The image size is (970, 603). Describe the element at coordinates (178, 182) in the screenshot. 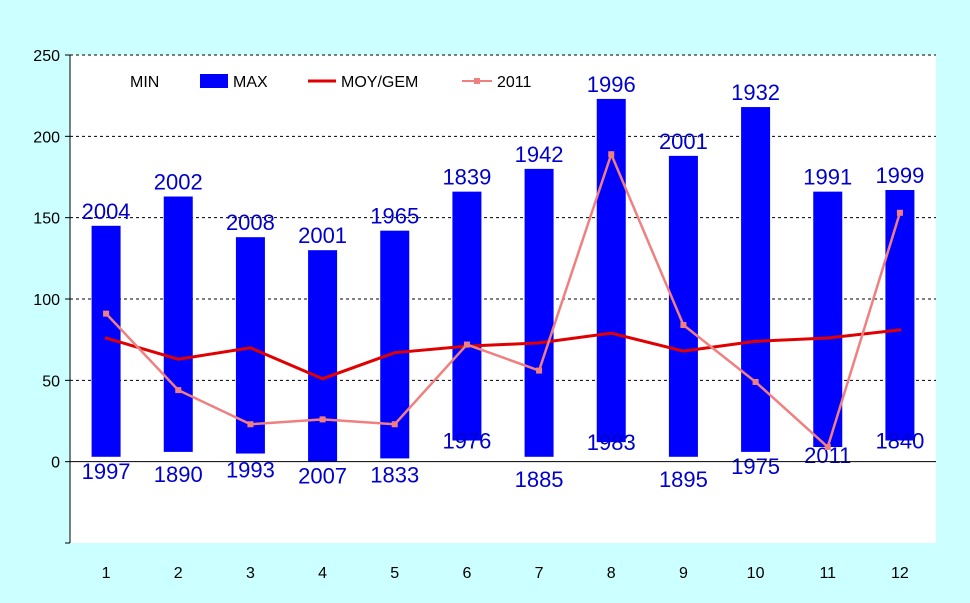

I see `max-year-label: 2002` at that location.